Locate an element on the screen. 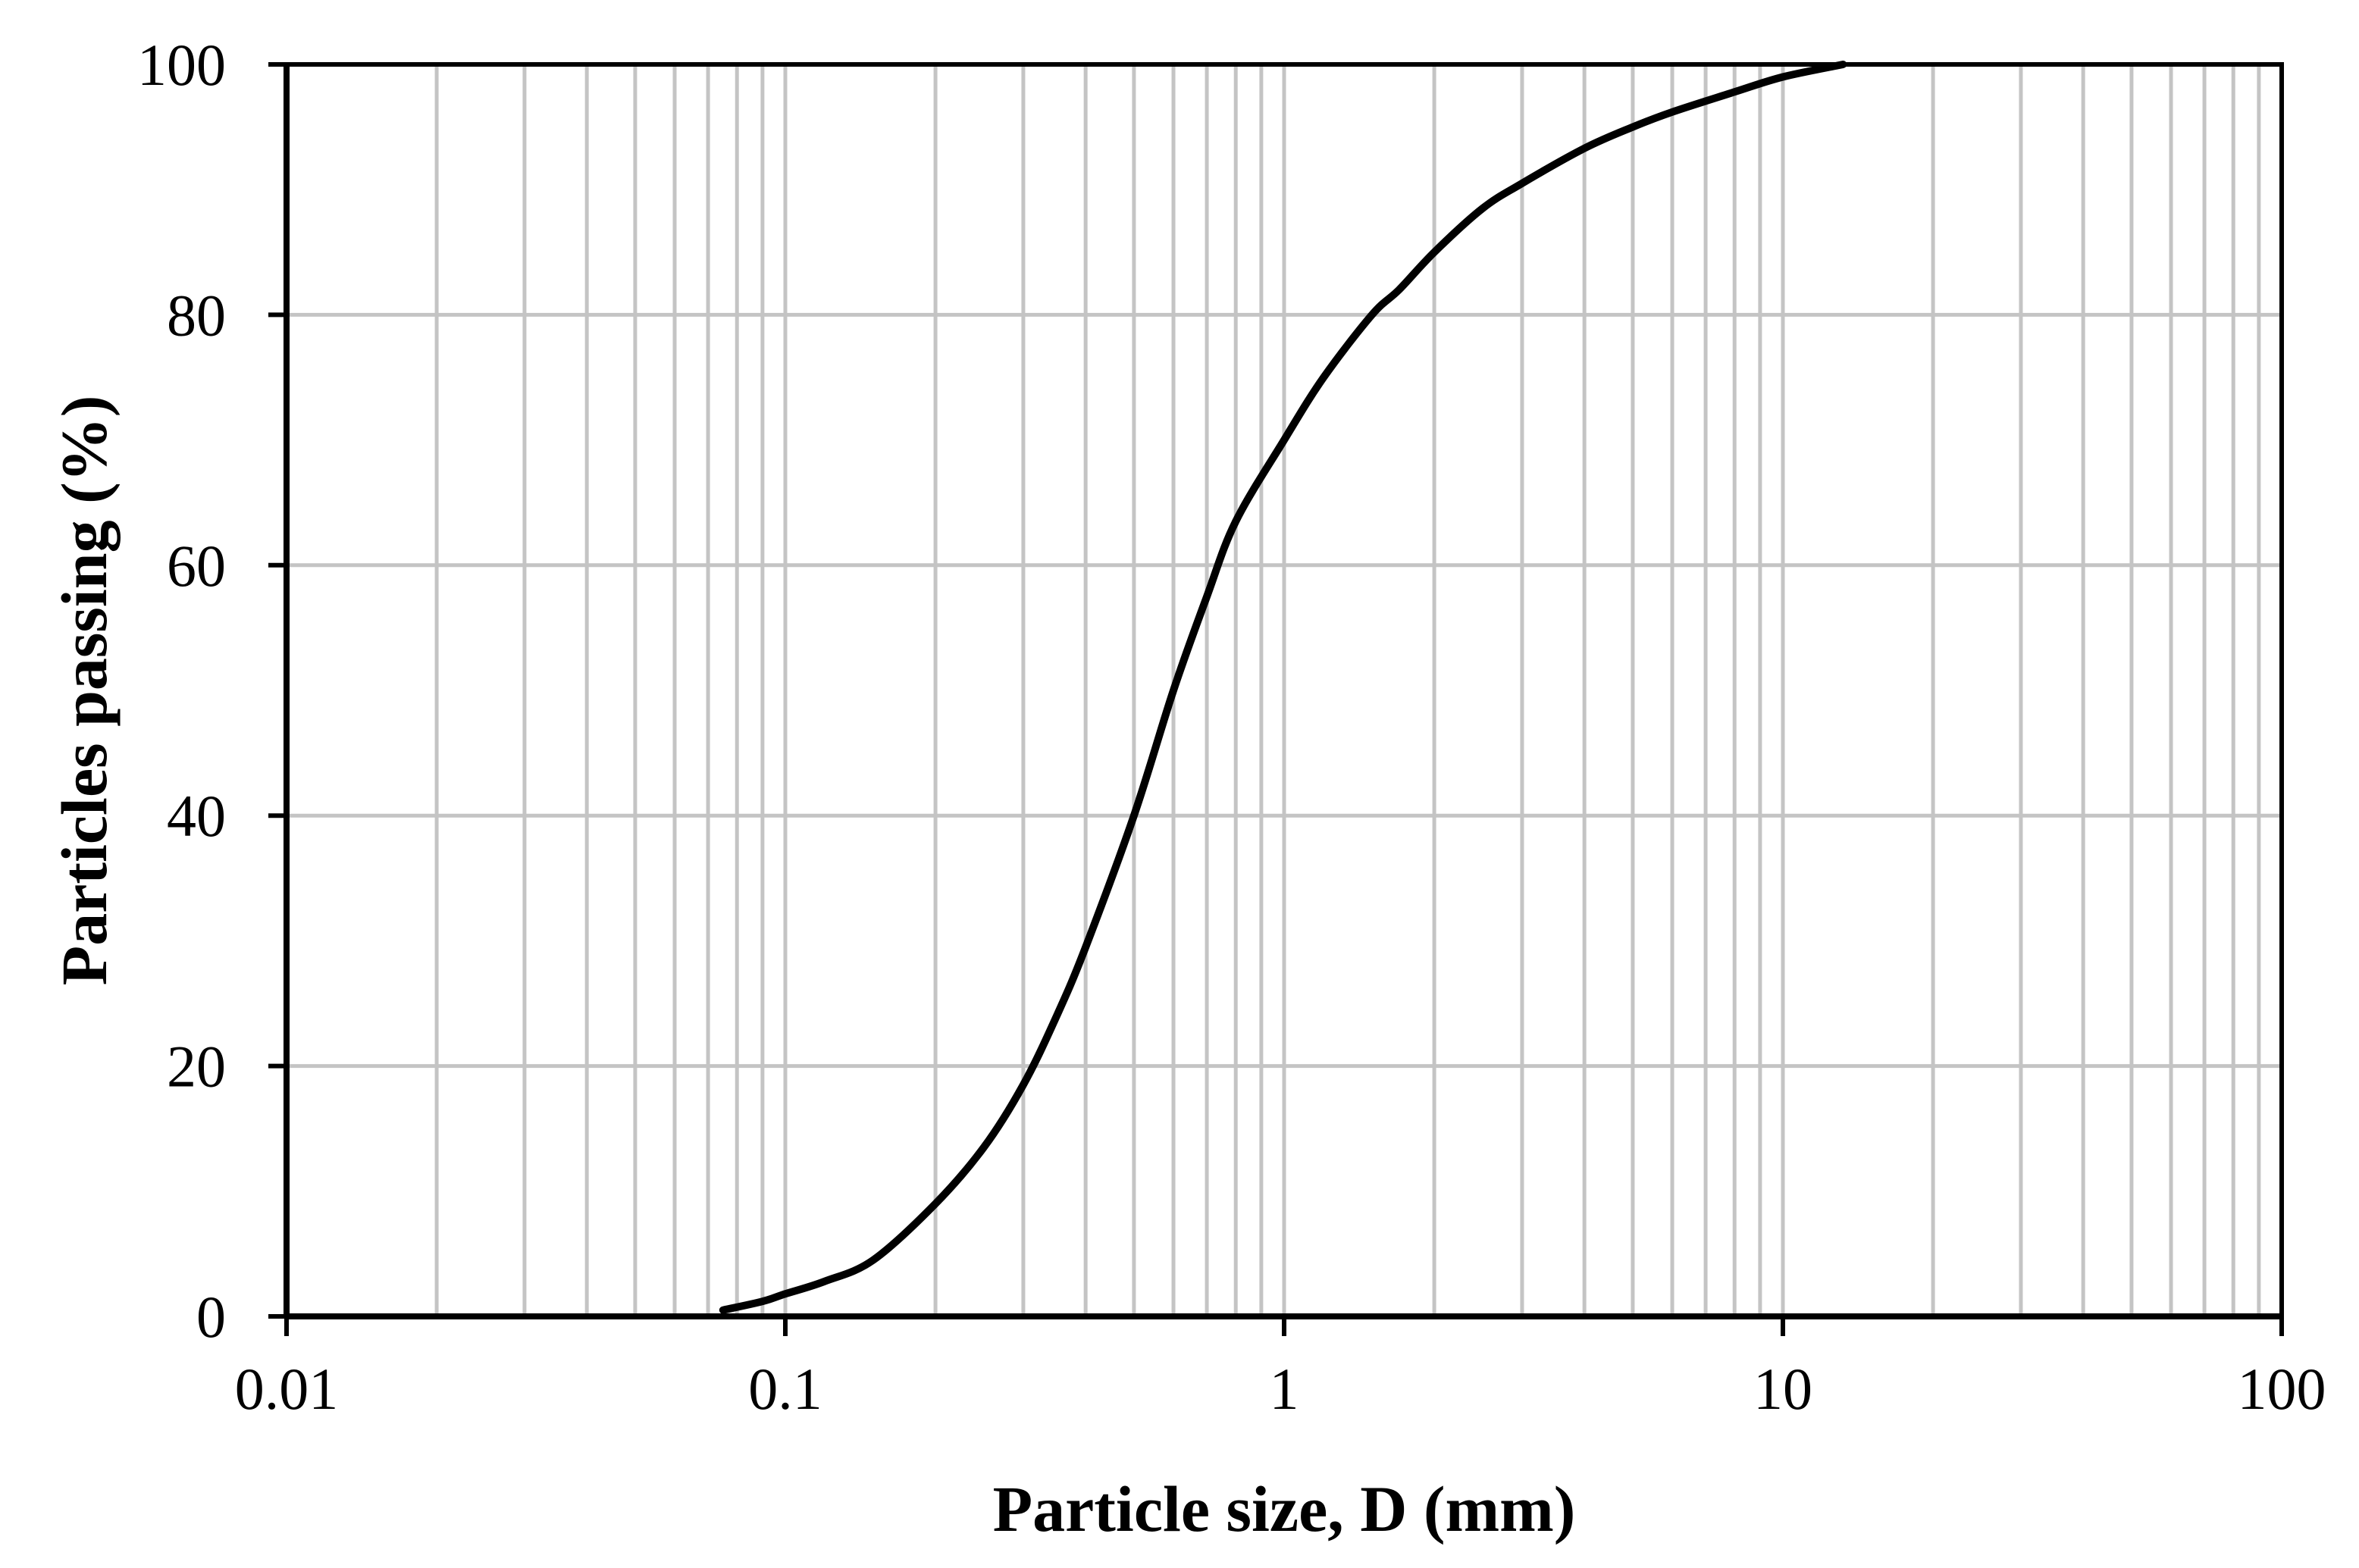 The image size is (2359, 1568). y-tick-label: 0 is located at coordinates (211, 1317).